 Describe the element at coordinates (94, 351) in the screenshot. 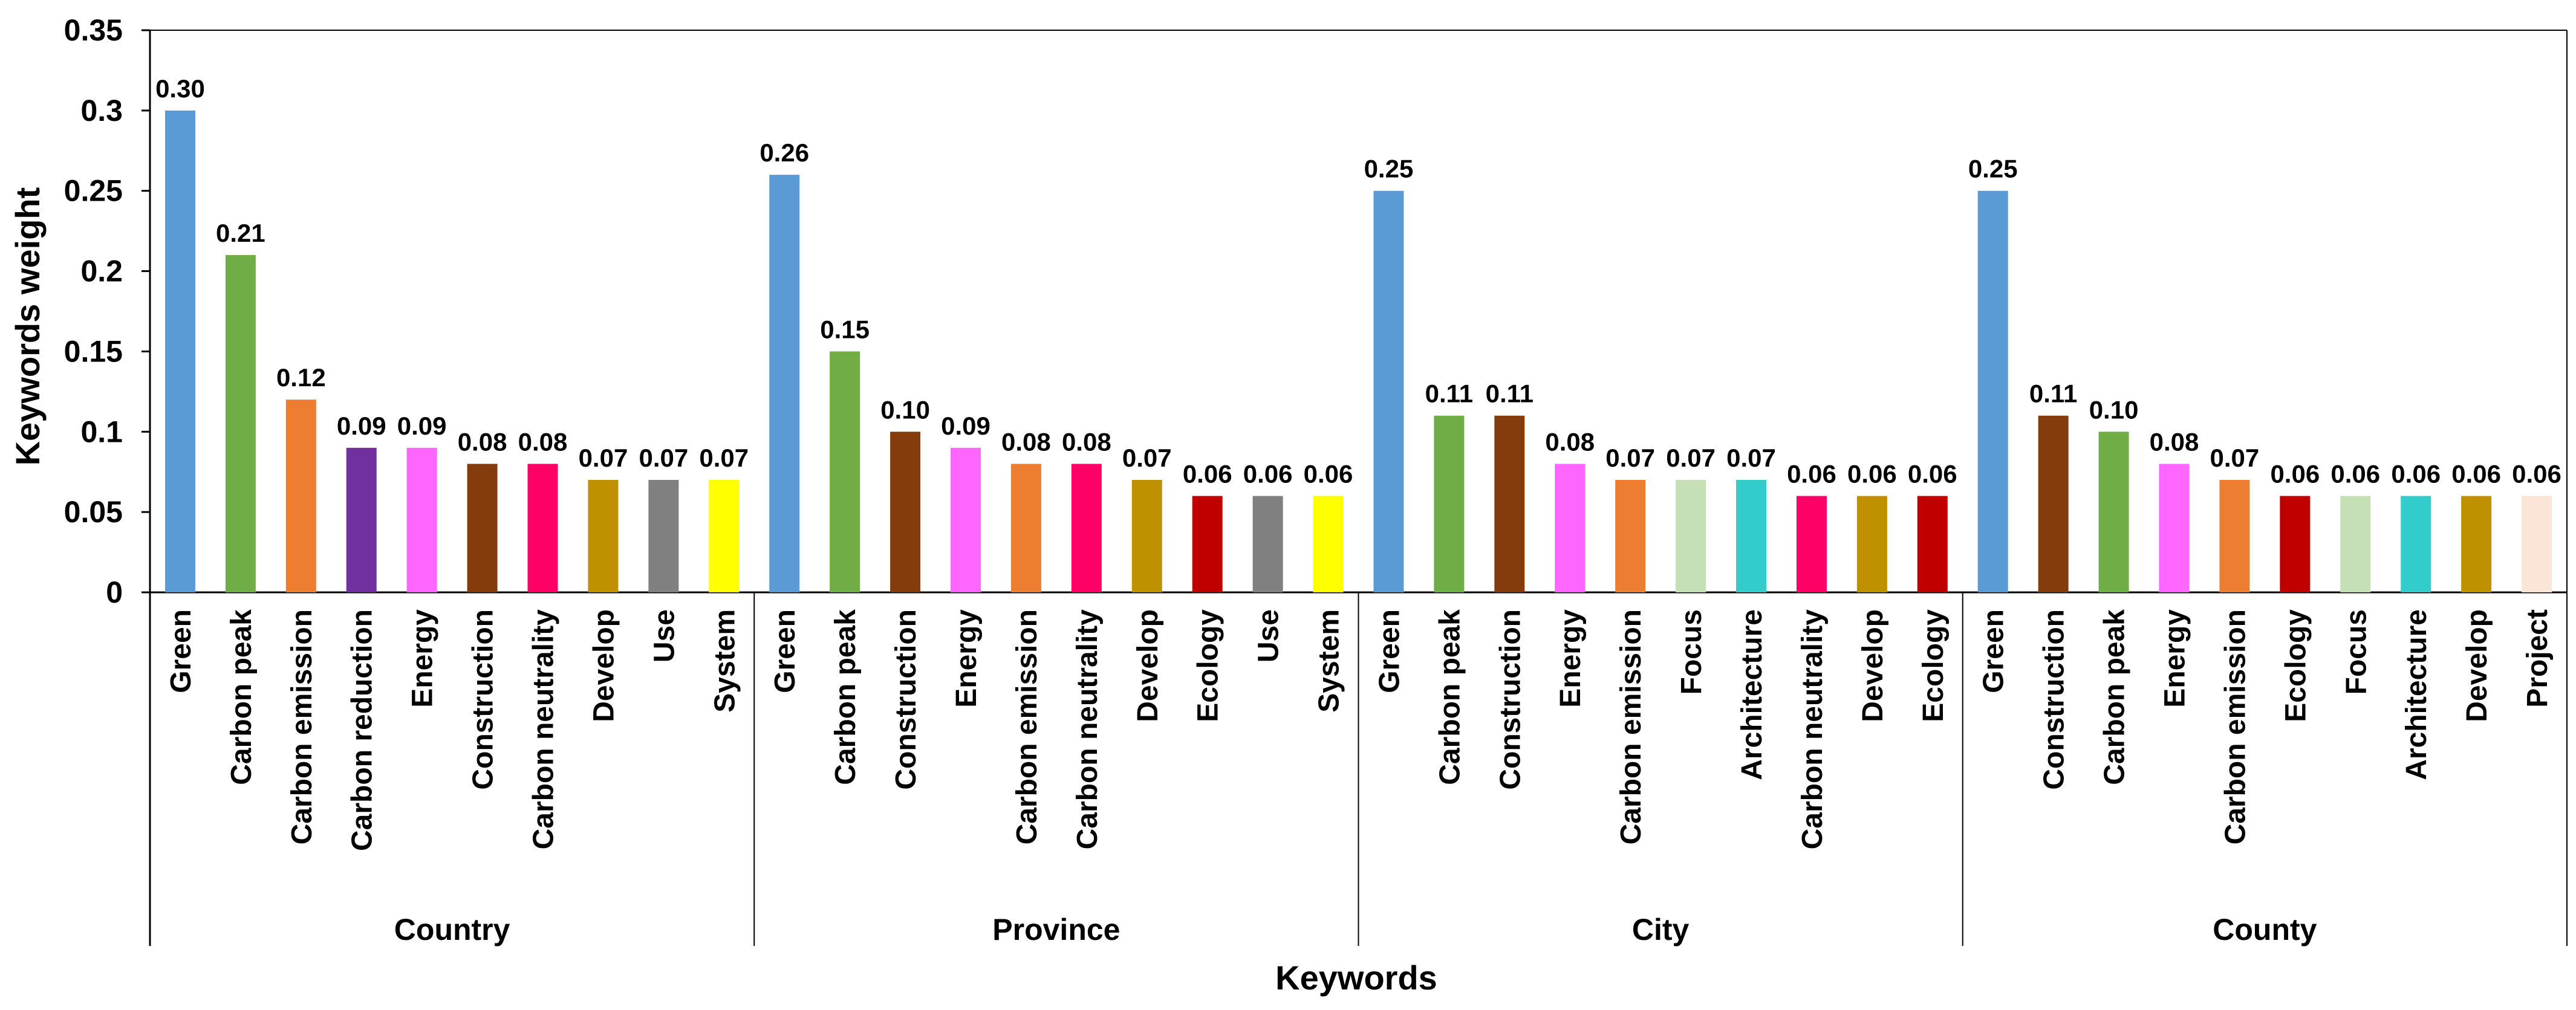

I see `y-tick-label: 0.15` at that location.